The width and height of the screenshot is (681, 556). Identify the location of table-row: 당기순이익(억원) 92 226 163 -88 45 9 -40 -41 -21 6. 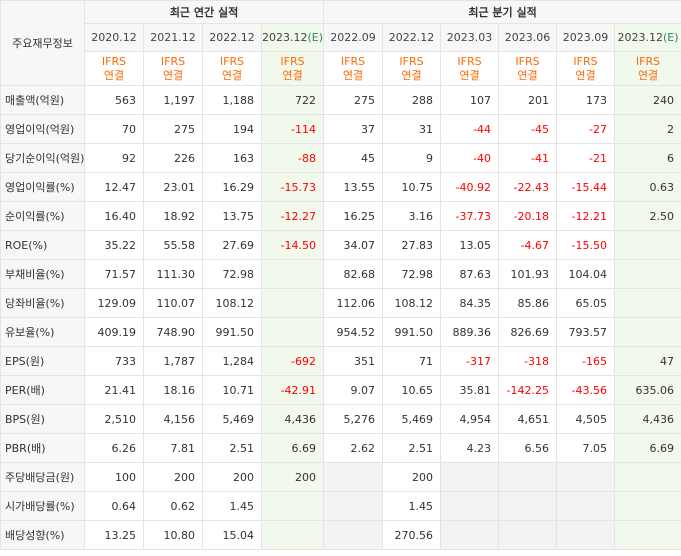
(340, 158).